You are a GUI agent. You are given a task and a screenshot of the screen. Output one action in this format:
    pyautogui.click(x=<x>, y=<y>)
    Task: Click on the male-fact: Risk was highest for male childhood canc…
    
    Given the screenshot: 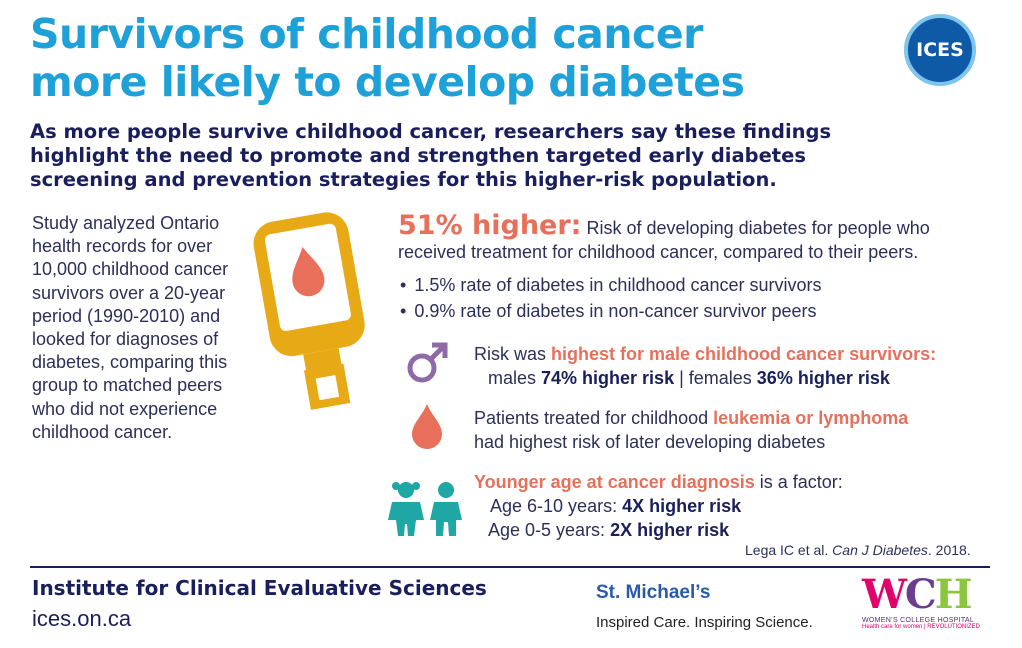 What is the action you would take?
    pyautogui.click(x=705, y=366)
    